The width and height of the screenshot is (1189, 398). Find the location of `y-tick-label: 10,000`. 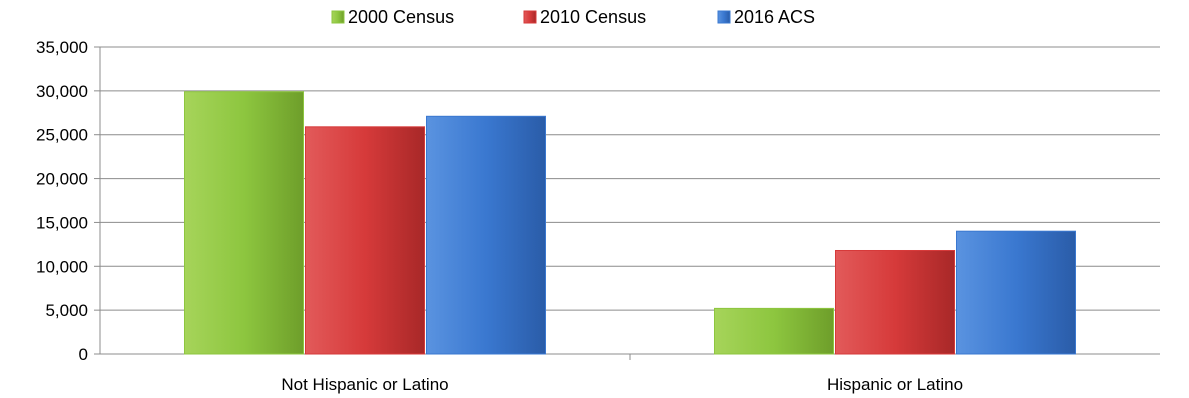

y-tick-label: 10,000 is located at coordinates (62, 266).